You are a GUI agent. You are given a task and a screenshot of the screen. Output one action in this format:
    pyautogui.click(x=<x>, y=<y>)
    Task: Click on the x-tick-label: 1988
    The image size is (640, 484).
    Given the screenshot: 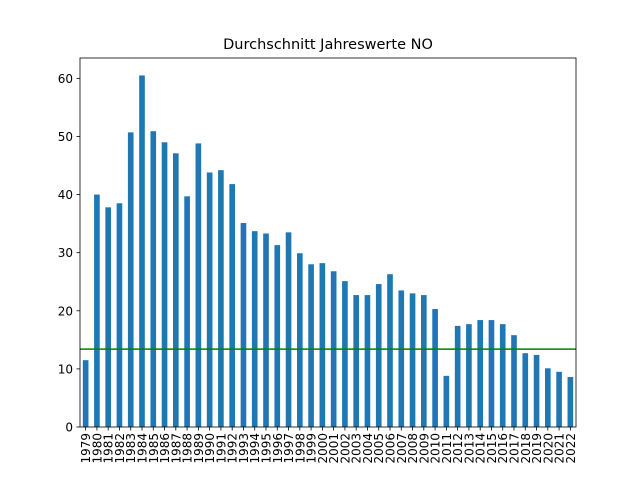 What is the action you would take?
    pyautogui.click(x=188, y=448)
    